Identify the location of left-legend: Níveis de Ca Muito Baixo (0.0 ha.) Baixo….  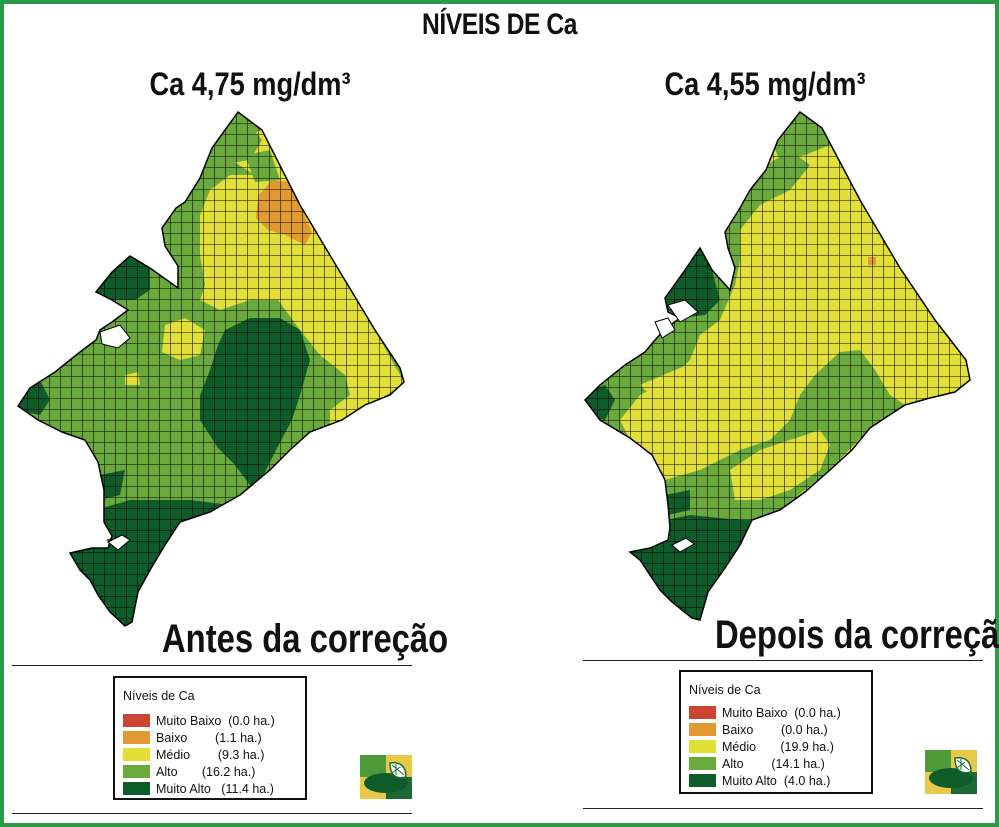
(210, 738).